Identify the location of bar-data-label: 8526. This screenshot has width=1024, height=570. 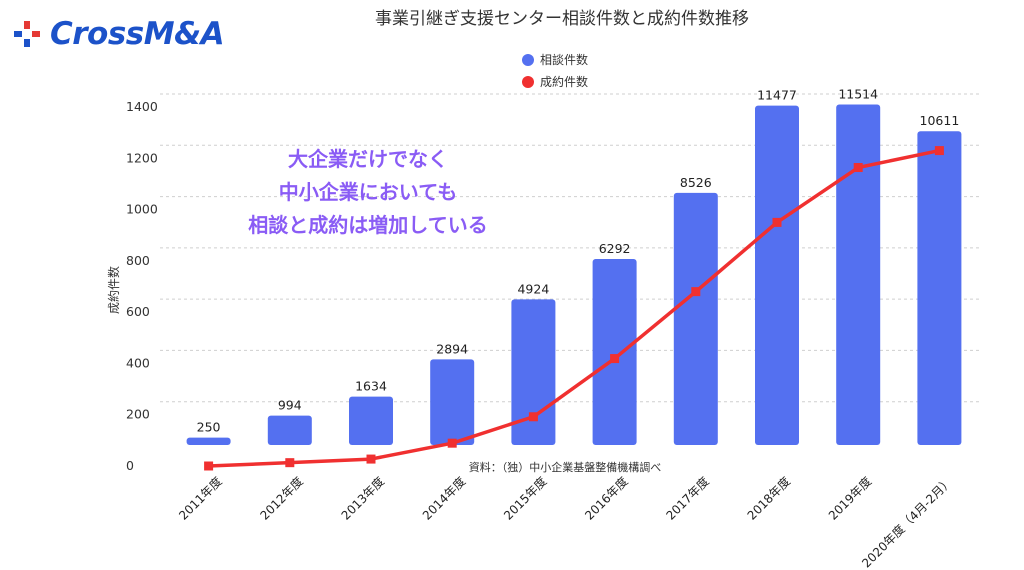
(696, 182).